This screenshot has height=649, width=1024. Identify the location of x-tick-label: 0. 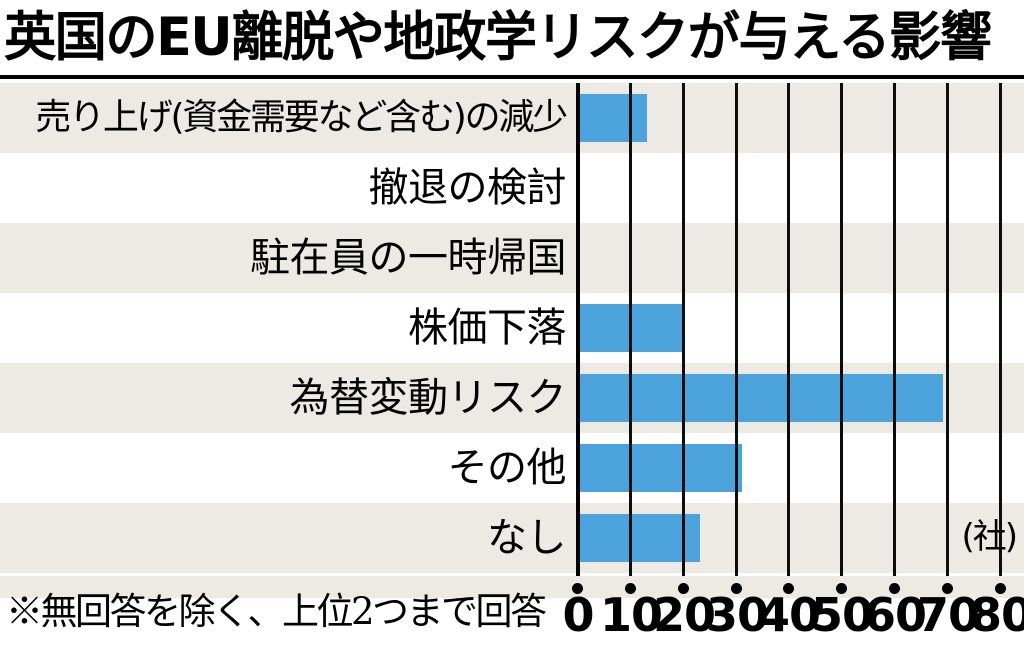
(578, 615).